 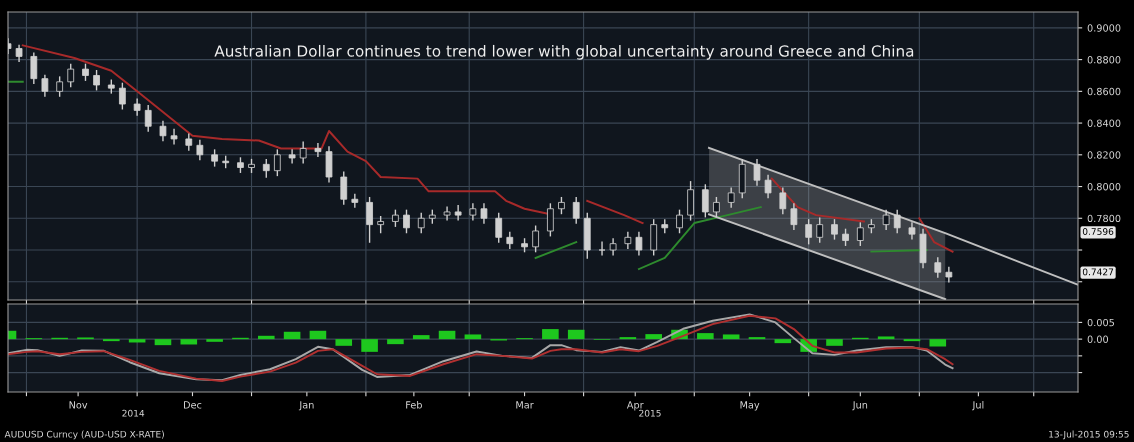 I want to click on y-tick-label: 0.8200, so click(x=1104, y=155).